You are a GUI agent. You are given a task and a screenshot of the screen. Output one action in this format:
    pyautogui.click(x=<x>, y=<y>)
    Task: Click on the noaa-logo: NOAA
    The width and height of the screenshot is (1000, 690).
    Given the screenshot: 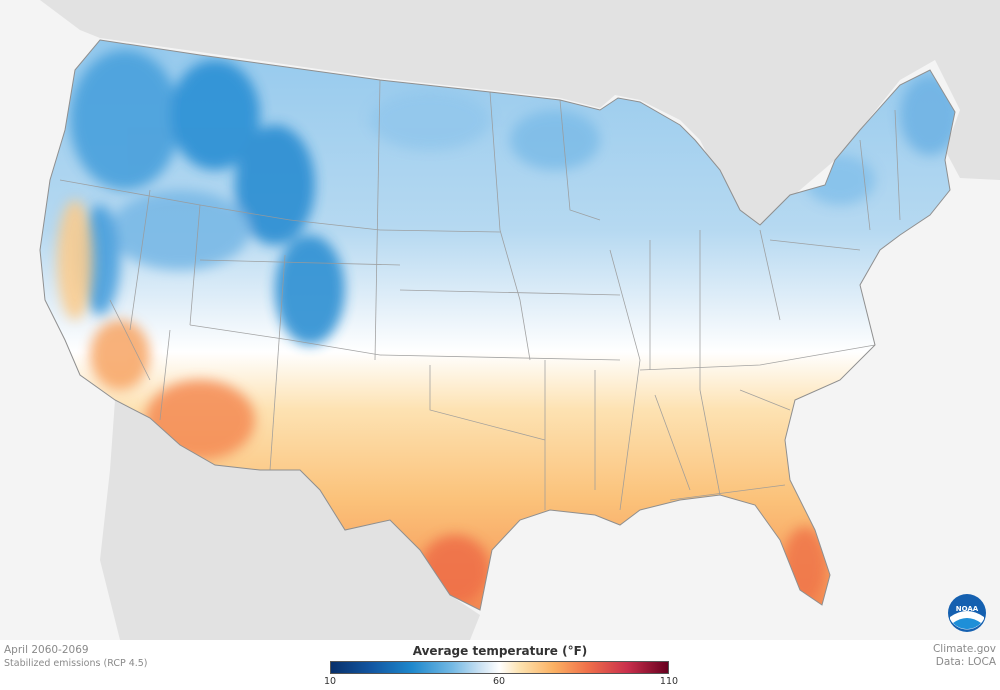 What is the action you would take?
    pyautogui.click(x=967, y=613)
    